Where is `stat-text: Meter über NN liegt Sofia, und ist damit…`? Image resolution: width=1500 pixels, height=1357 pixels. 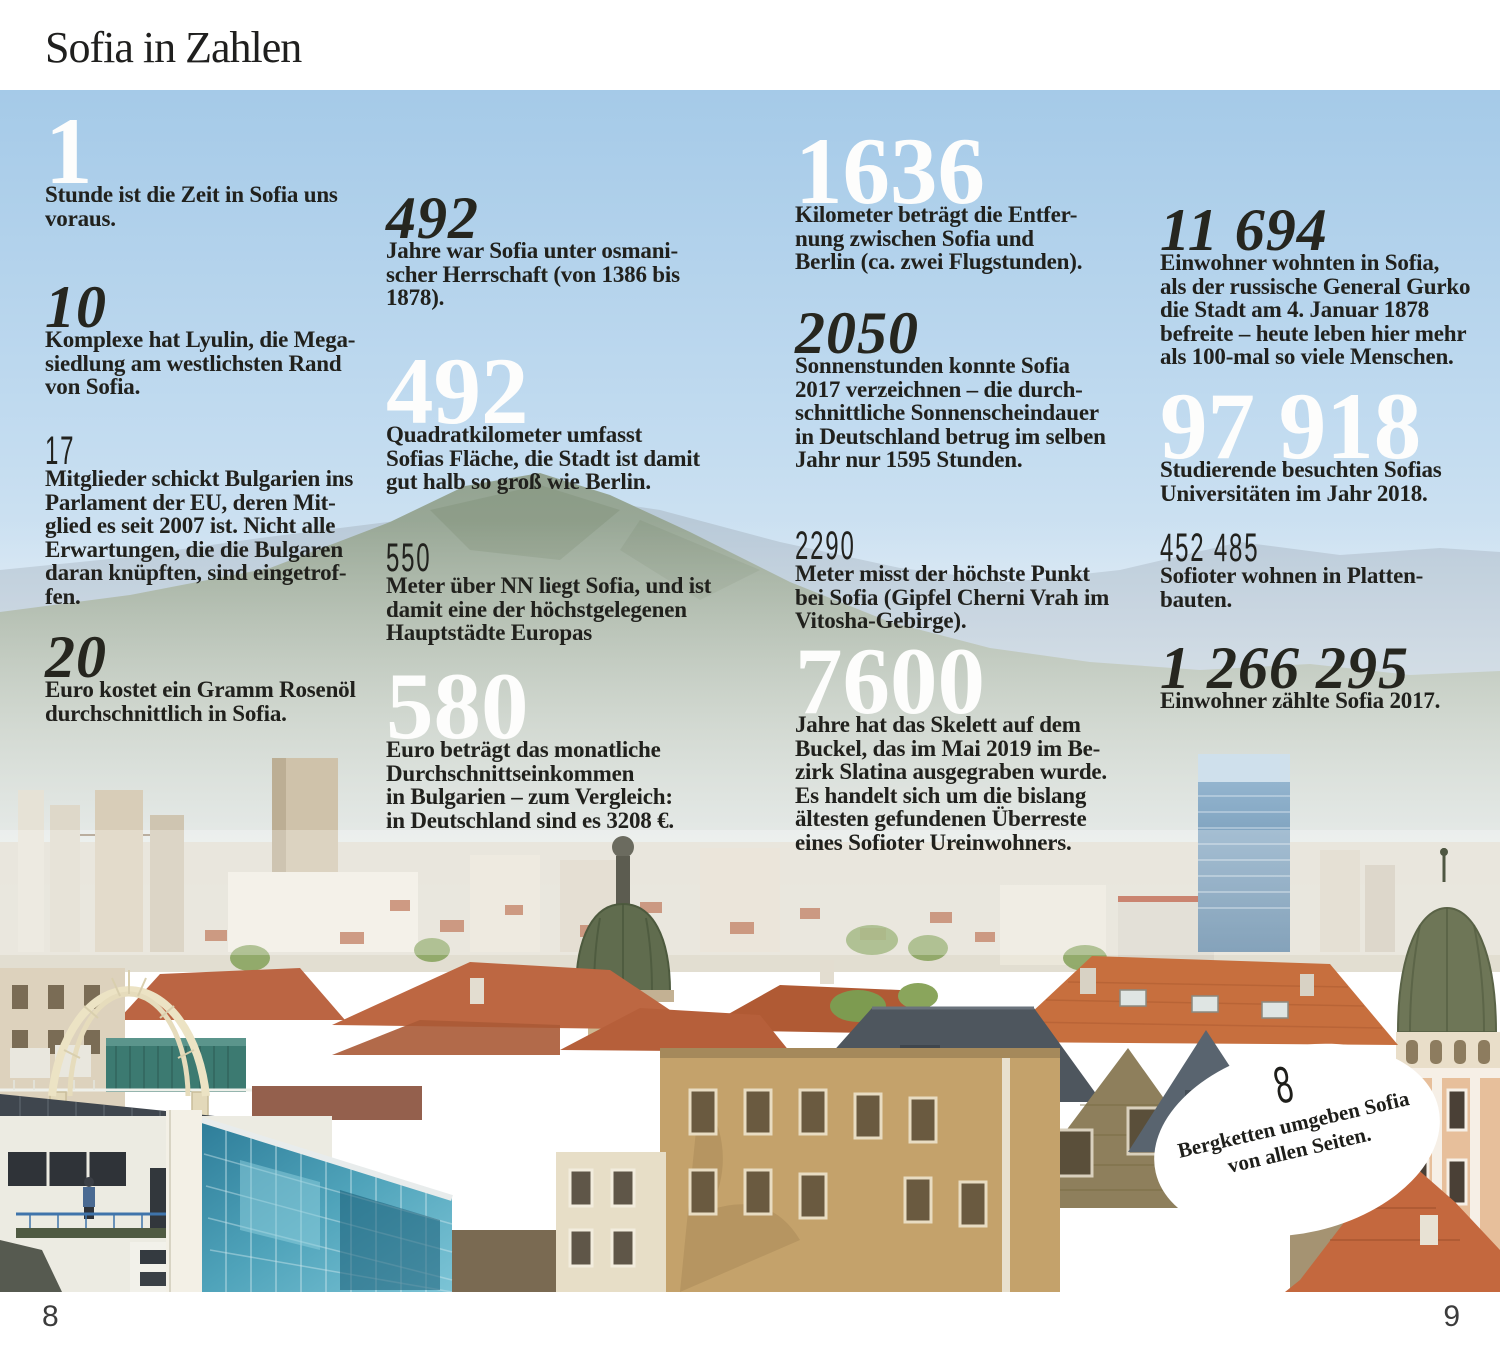 stat-text: Meter über NN liegt Sofia, und ist damit… is located at coordinates (549, 609).